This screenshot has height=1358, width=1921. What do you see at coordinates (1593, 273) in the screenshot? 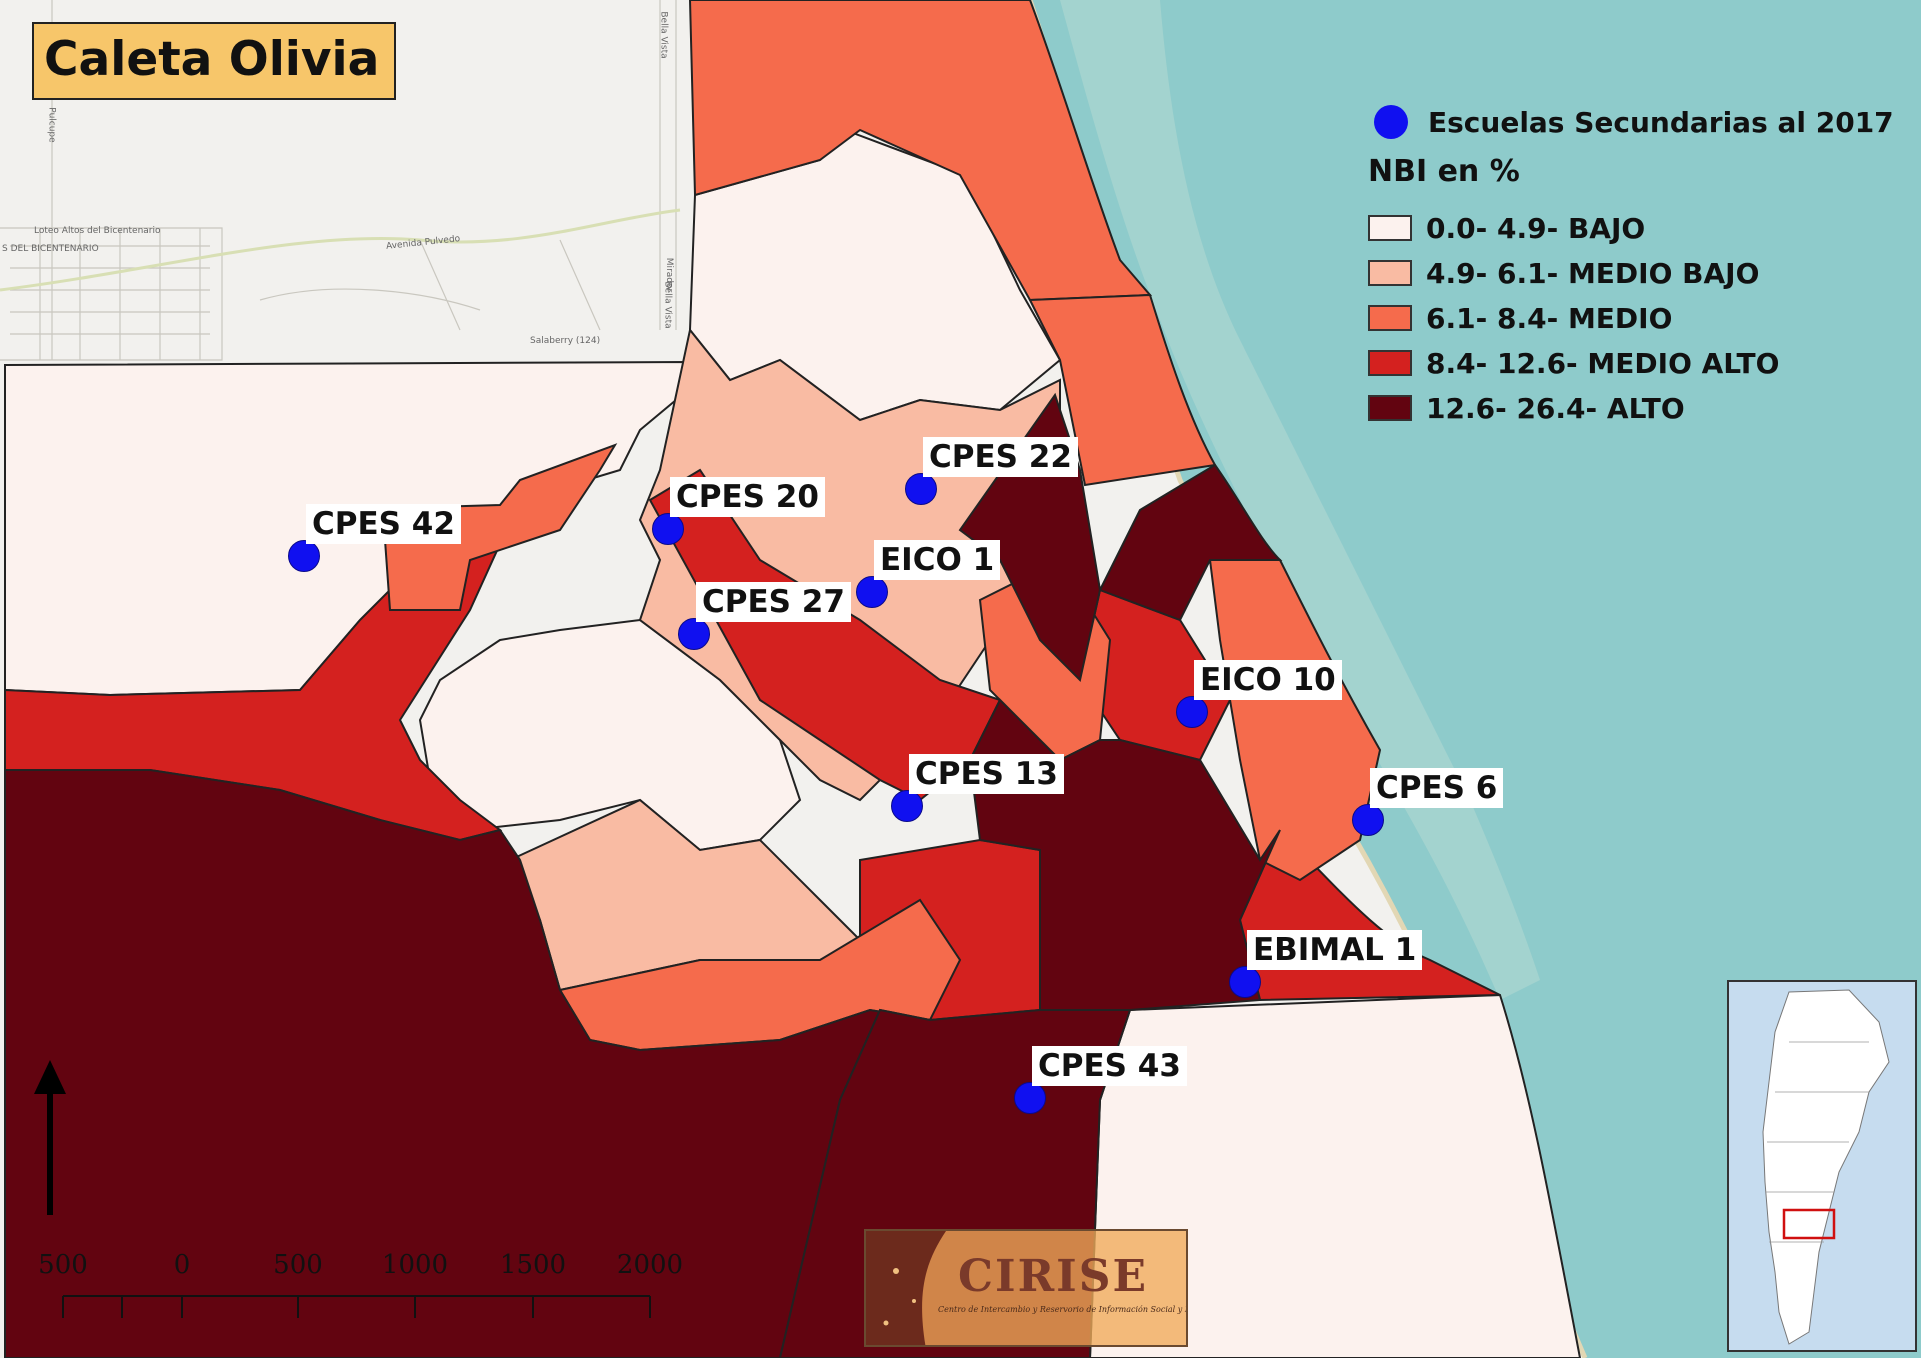
I see `legend-item-label: 4.9- 6.1- MEDIO BAJO` at bounding box center [1593, 273].